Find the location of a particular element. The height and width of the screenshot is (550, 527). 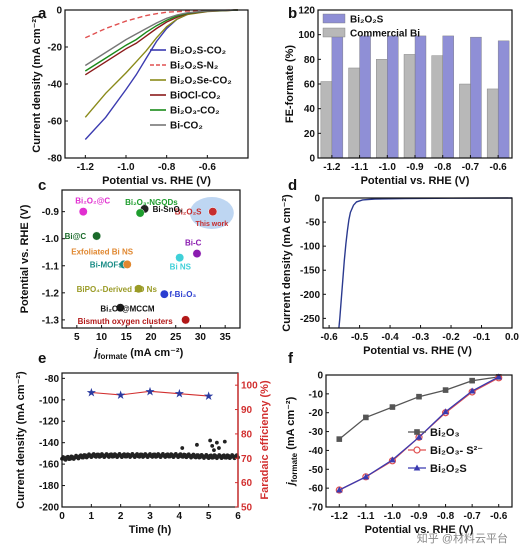

panel-e-y-tick-label: -160 is located at coordinates (49, 465).